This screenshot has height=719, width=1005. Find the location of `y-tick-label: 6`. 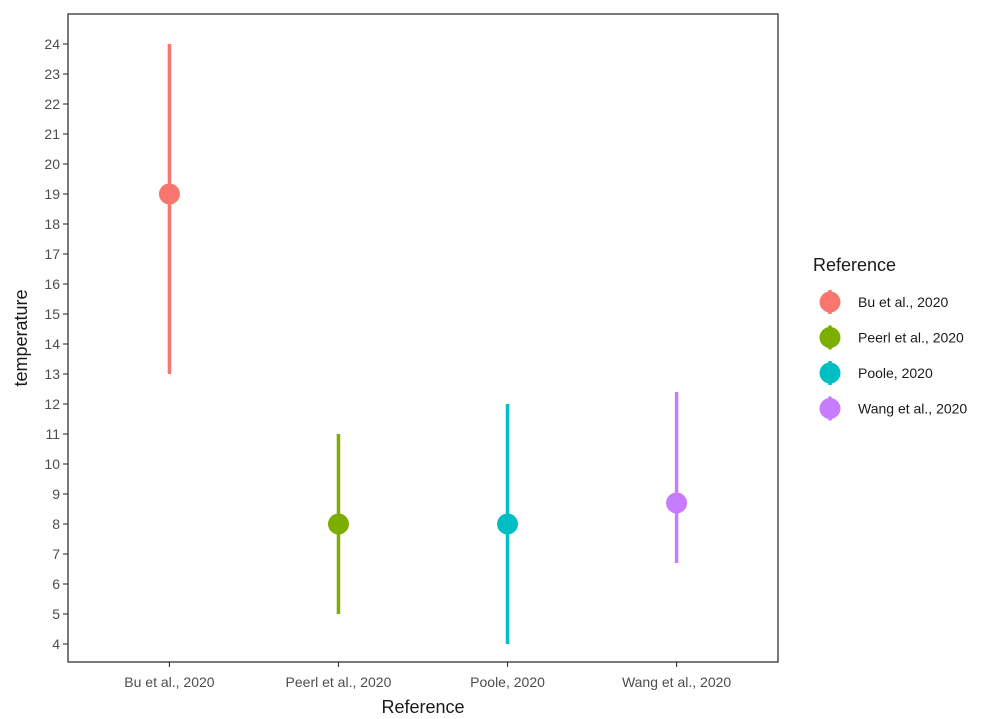

y-tick-label: 6 is located at coordinates (56, 584).